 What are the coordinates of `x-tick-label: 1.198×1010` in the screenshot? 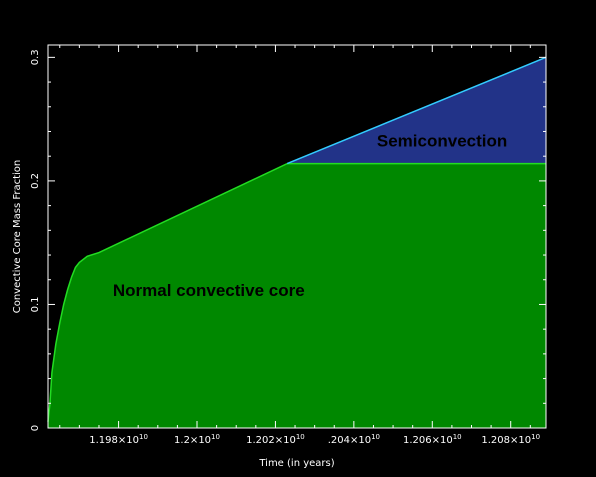 It's located at (118, 439).